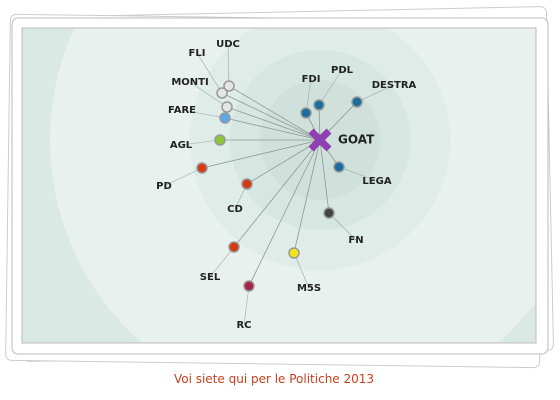  Describe the element at coordinates (311, 79) in the screenshot. I see `party-label: FDI` at that location.